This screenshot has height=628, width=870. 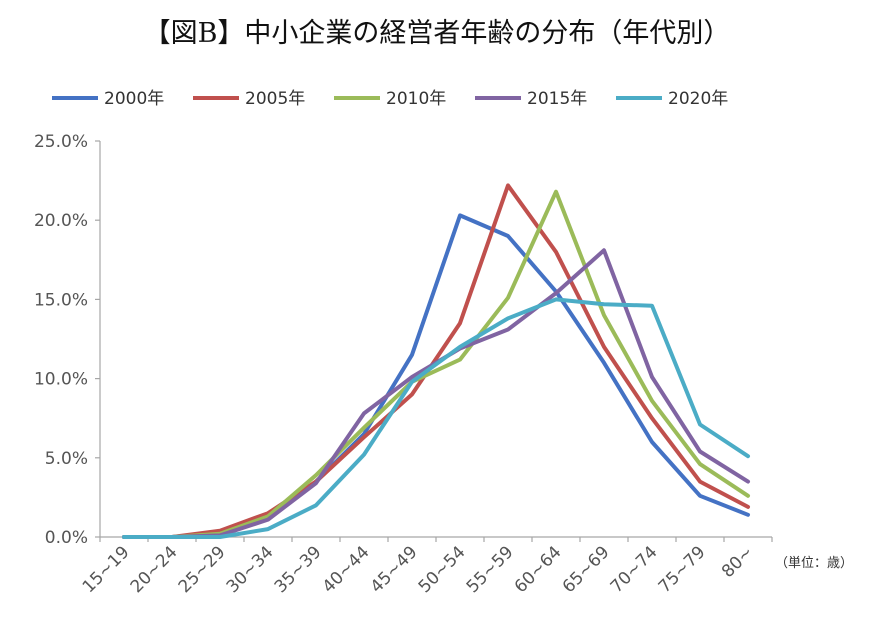 What do you see at coordinates (66, 538) in the screenshot?
I see `y-tick-label: 0.0%` at bounding box center [66, 538].